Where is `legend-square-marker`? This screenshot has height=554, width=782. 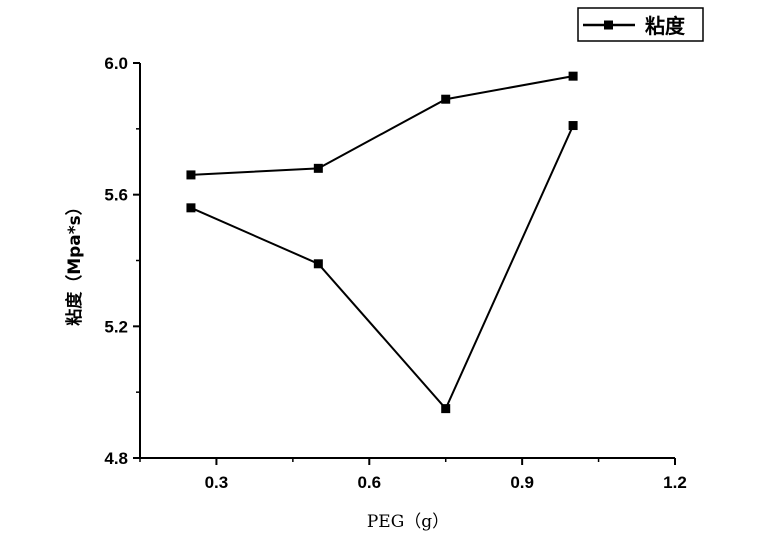 legend-square-marker is located at coordinates (608, 25).